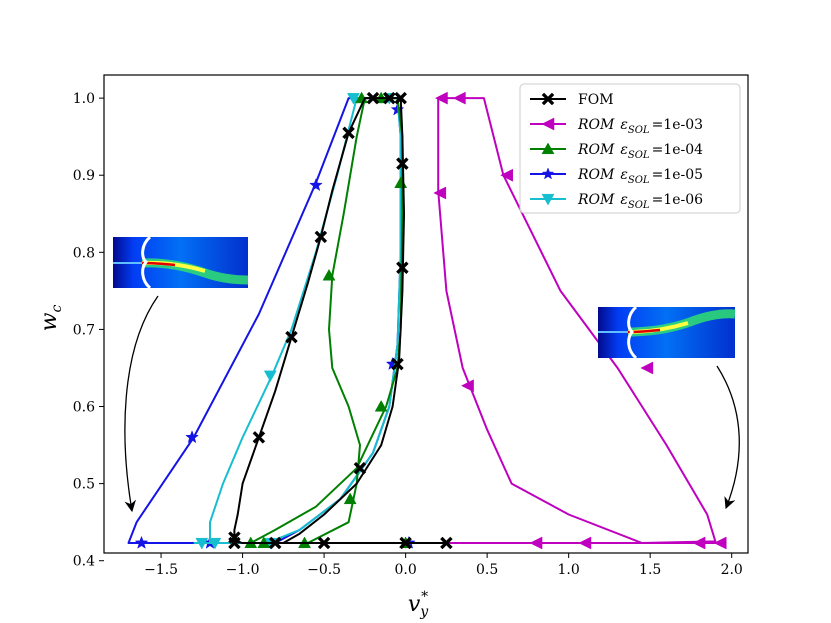 Image resolution: width=831 pixels, height=623 pixels. What do you see at coordinates (84, 408) in the screenshot?
I see `y-tick-label: 0.6` at bounding box center [84, 408].